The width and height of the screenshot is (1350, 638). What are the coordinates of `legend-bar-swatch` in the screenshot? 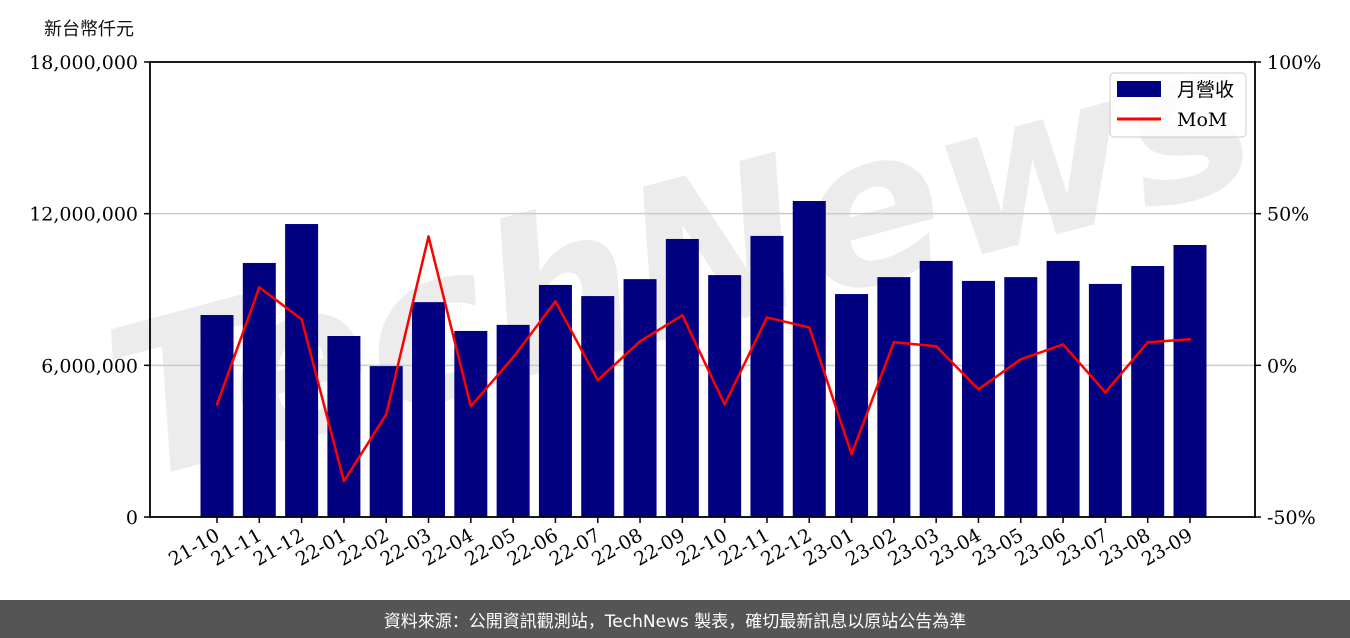 It's located at (1139, 89).